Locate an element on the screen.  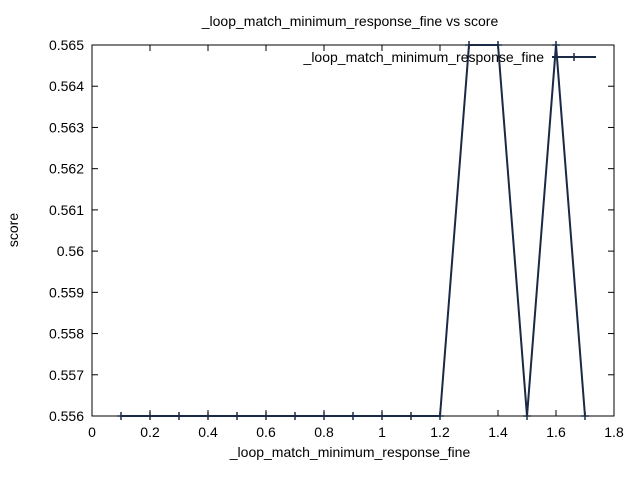
x-tick-label: 1.8 is located at coordinates (614, 432).